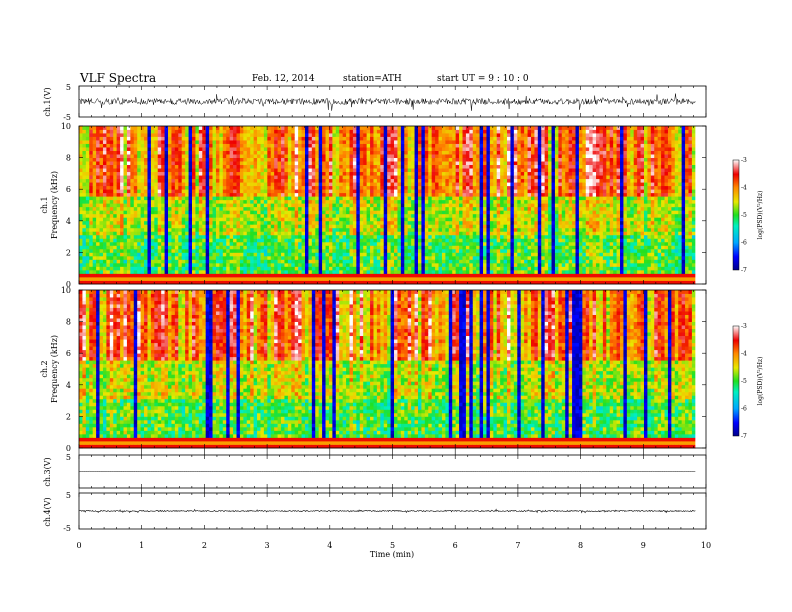  Describe the element at coordinates (267, 545) in the screenshot. I see `x-tick-label-3: 3` at that location.